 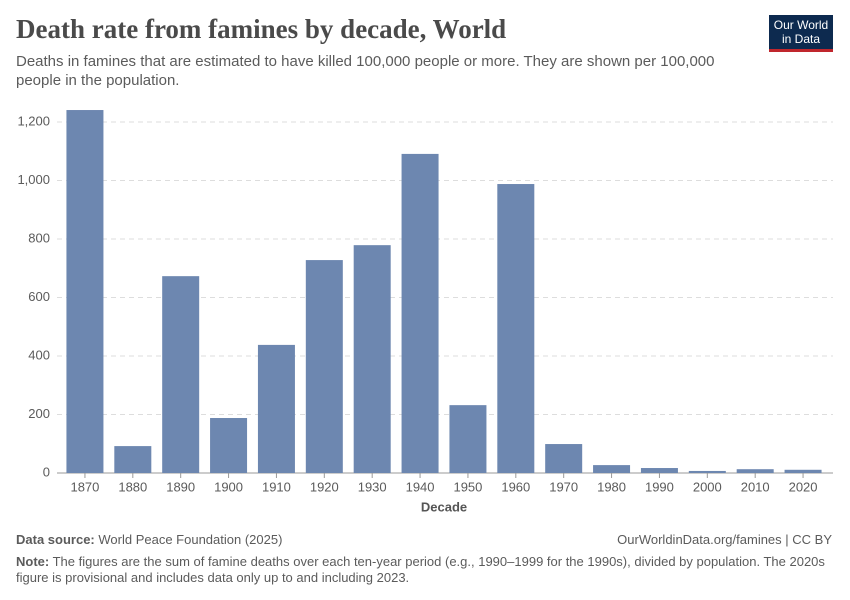 What do you see at coordinates (801, 25) in the screenshot?
I see `logo-line: Our World` at bounding box center [801, 25].